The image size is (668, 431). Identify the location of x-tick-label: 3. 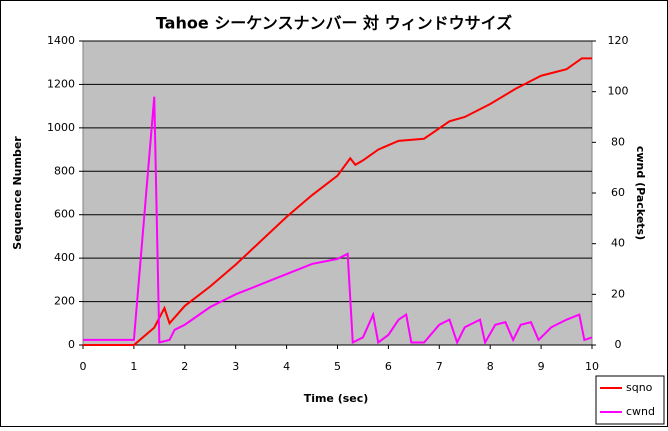
(235, 366).